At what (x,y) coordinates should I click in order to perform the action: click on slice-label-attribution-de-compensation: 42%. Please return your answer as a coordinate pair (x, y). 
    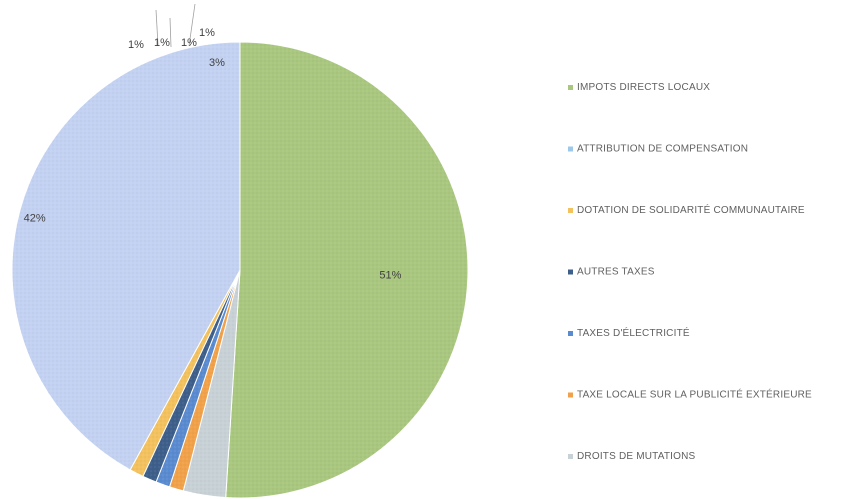
    Looking at the image, I should click on (35, 218).